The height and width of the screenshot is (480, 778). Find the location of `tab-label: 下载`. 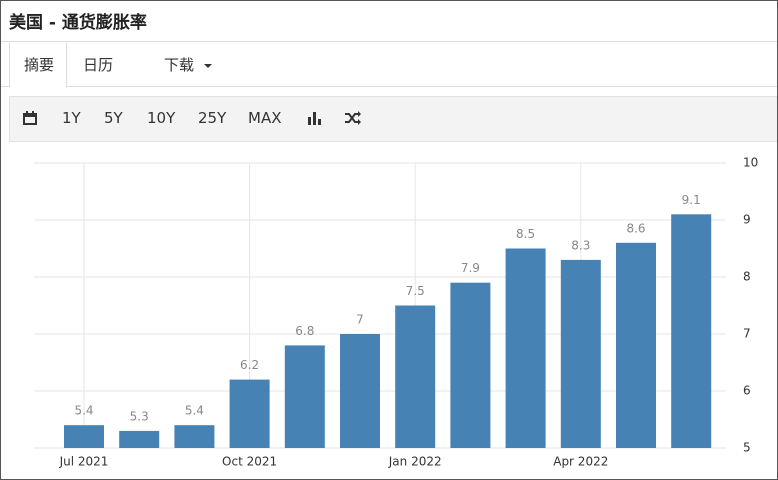

tab-label: 下载 is located at coordinates (179, 65).